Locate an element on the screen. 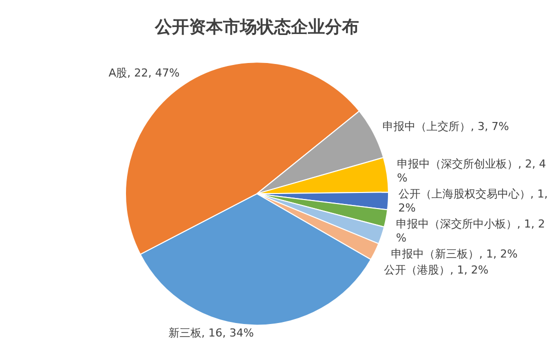 The width and height of the screenshot is (559, 349). slice-label: 公开（港股）, 1, 2% is located at coordinates (436, 270).